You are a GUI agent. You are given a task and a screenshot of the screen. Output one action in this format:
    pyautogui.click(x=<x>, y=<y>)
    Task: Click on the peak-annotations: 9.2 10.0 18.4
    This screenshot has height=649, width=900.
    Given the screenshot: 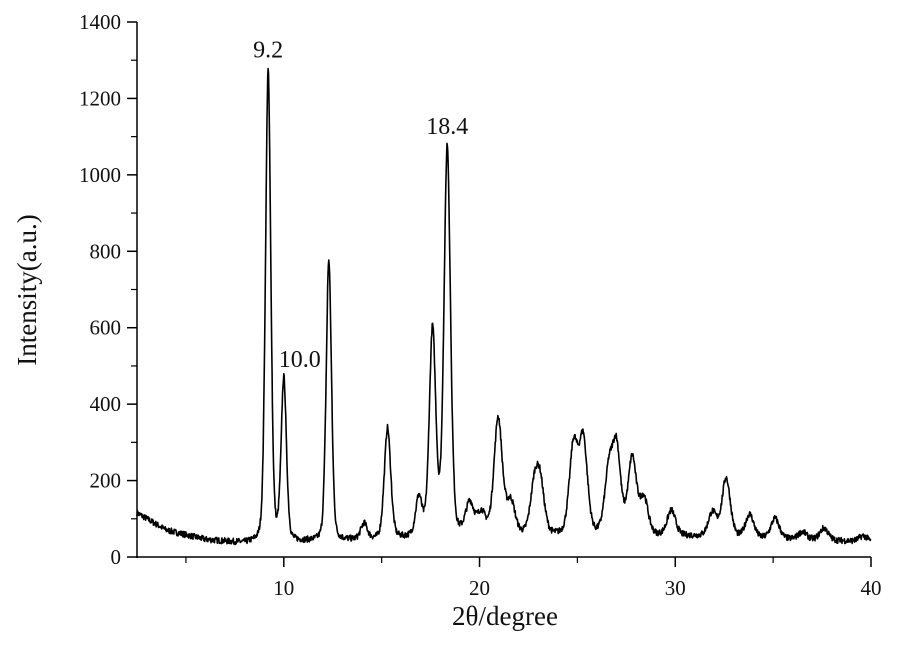 What is the action you would take?
    pyautogui.click(x=360, y=206)
    